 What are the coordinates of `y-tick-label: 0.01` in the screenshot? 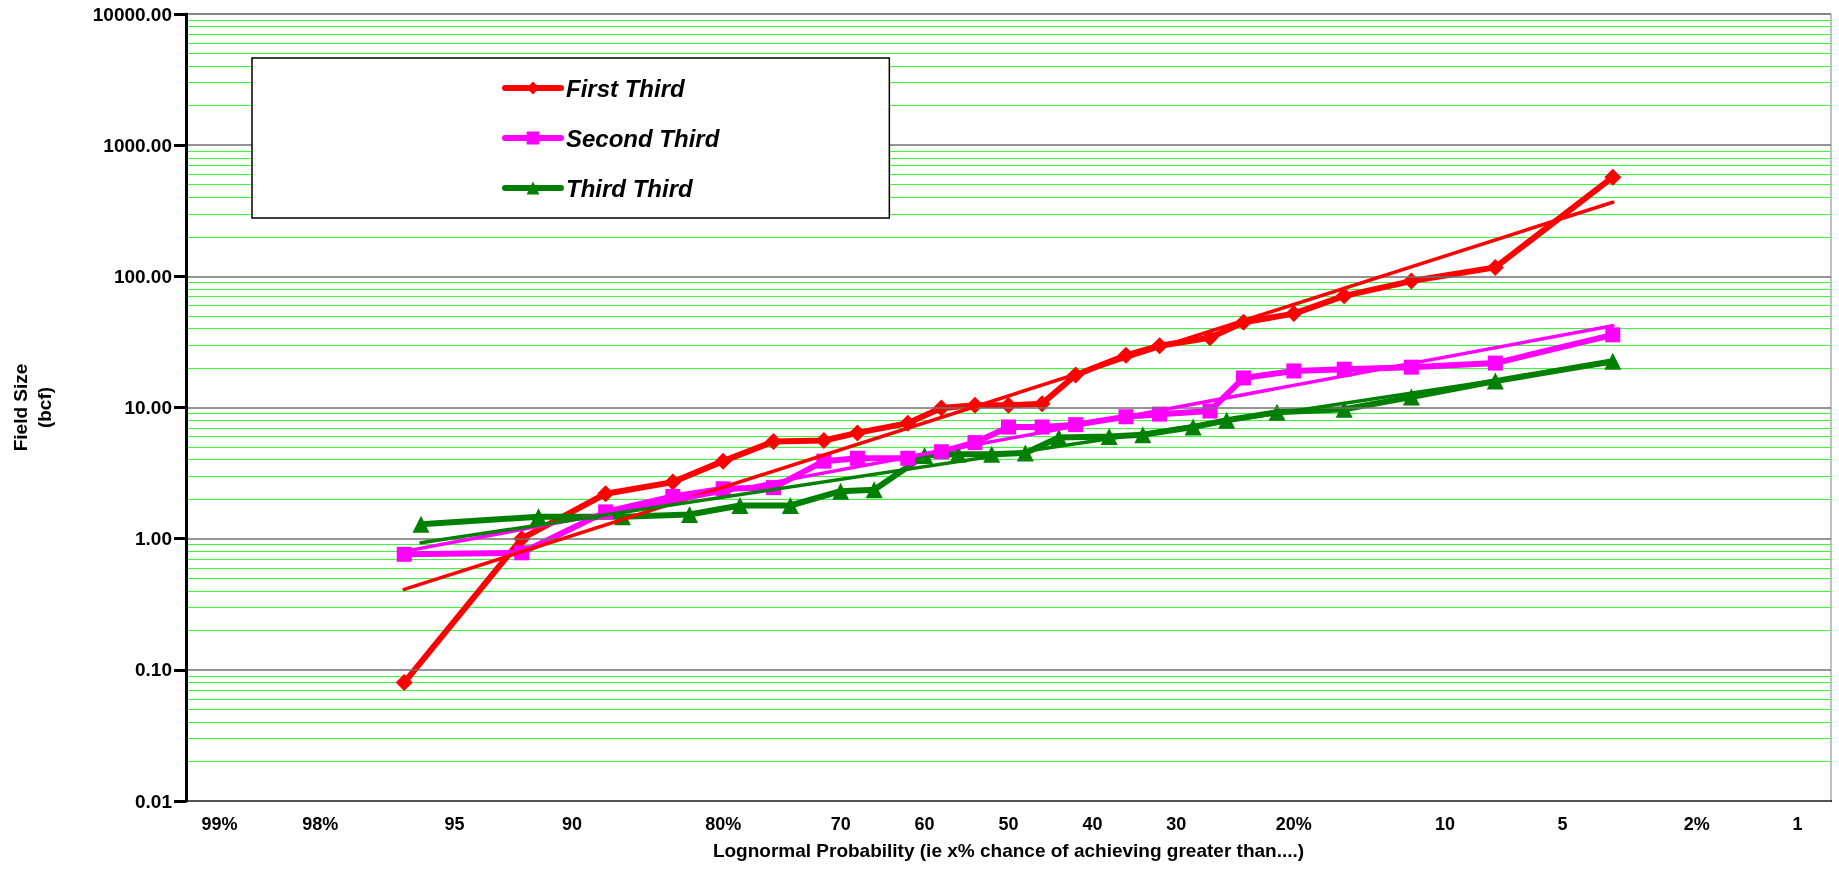 It's located at (154, 801).